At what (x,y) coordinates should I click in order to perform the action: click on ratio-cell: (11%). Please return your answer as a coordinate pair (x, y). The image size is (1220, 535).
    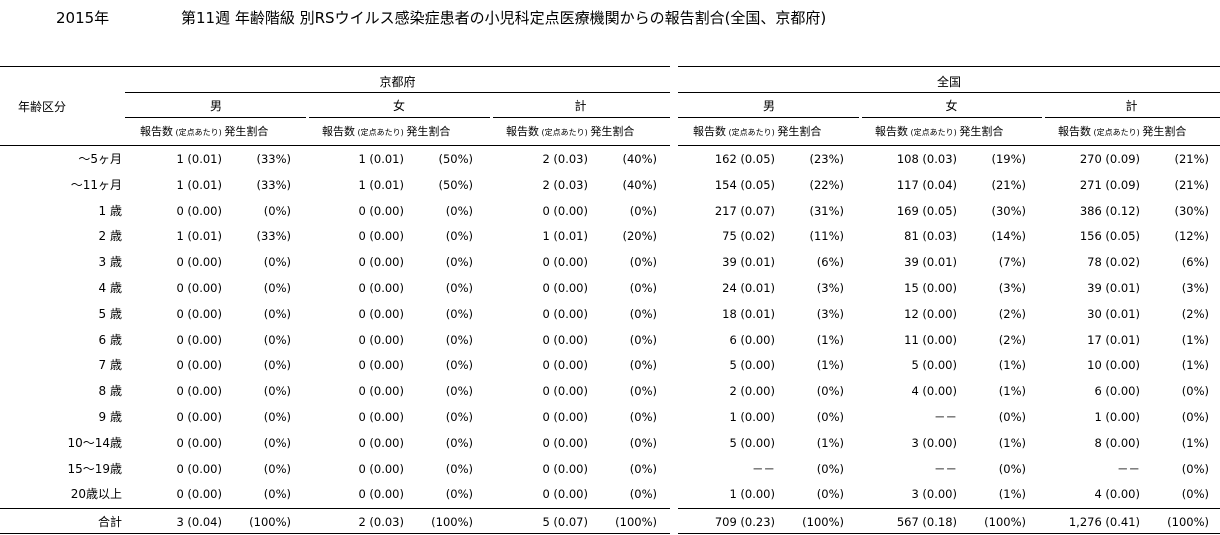
    Looking at the image, I should click on (826, 236).